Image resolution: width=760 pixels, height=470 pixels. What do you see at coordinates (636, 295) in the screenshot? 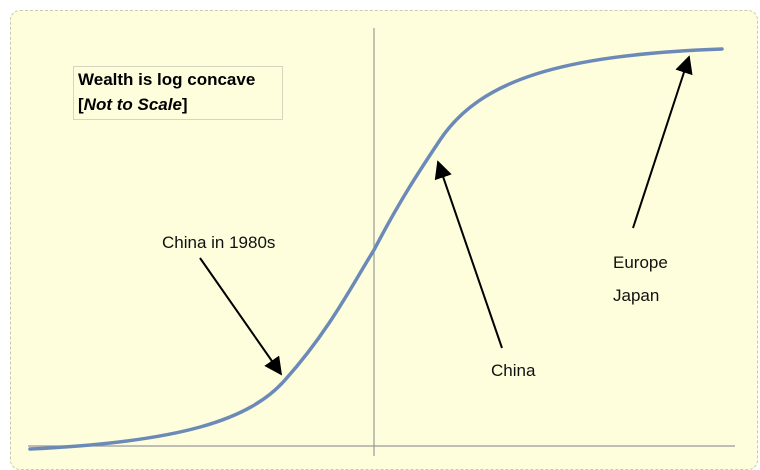
I see `label-japan: Japan` at bounding box center [636, 295].